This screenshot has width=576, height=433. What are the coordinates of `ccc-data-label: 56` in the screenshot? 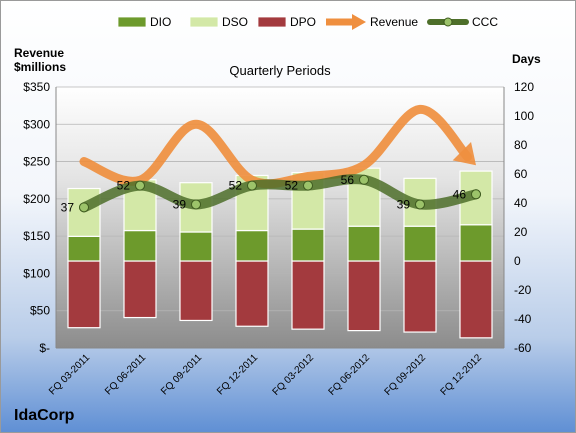 It's located at (348, 180).